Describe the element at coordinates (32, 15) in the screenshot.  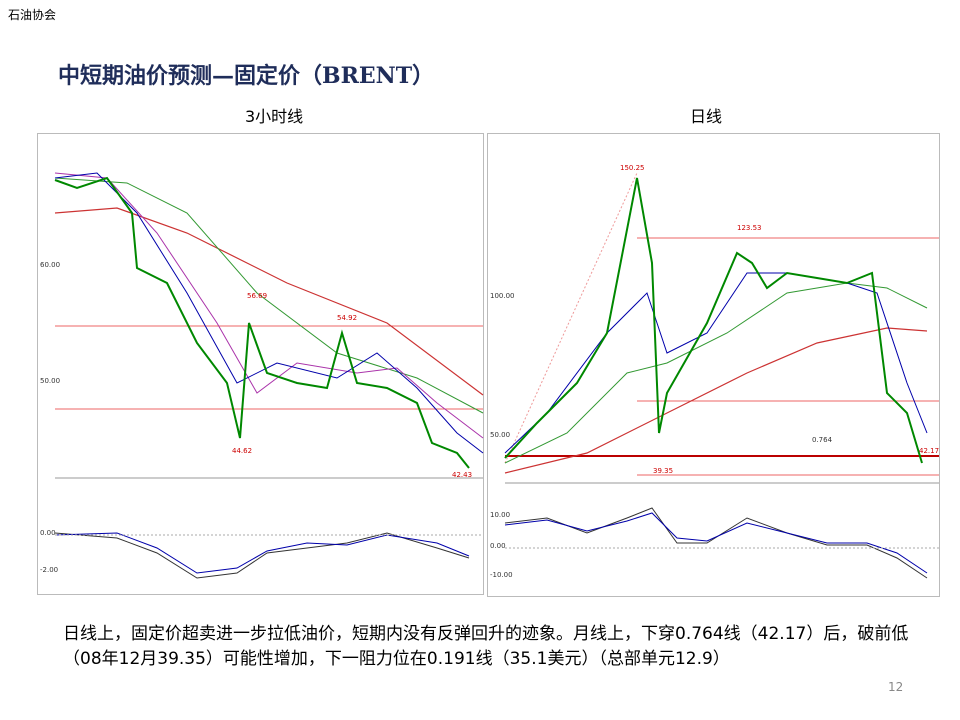
I see `org-label: 石油协会` at that location.